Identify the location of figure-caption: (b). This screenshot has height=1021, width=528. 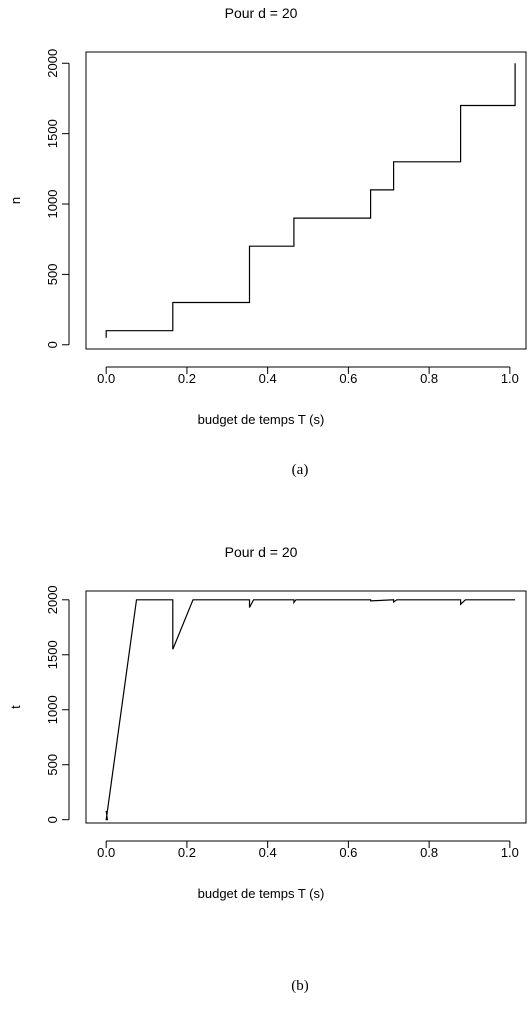
(300, 986).